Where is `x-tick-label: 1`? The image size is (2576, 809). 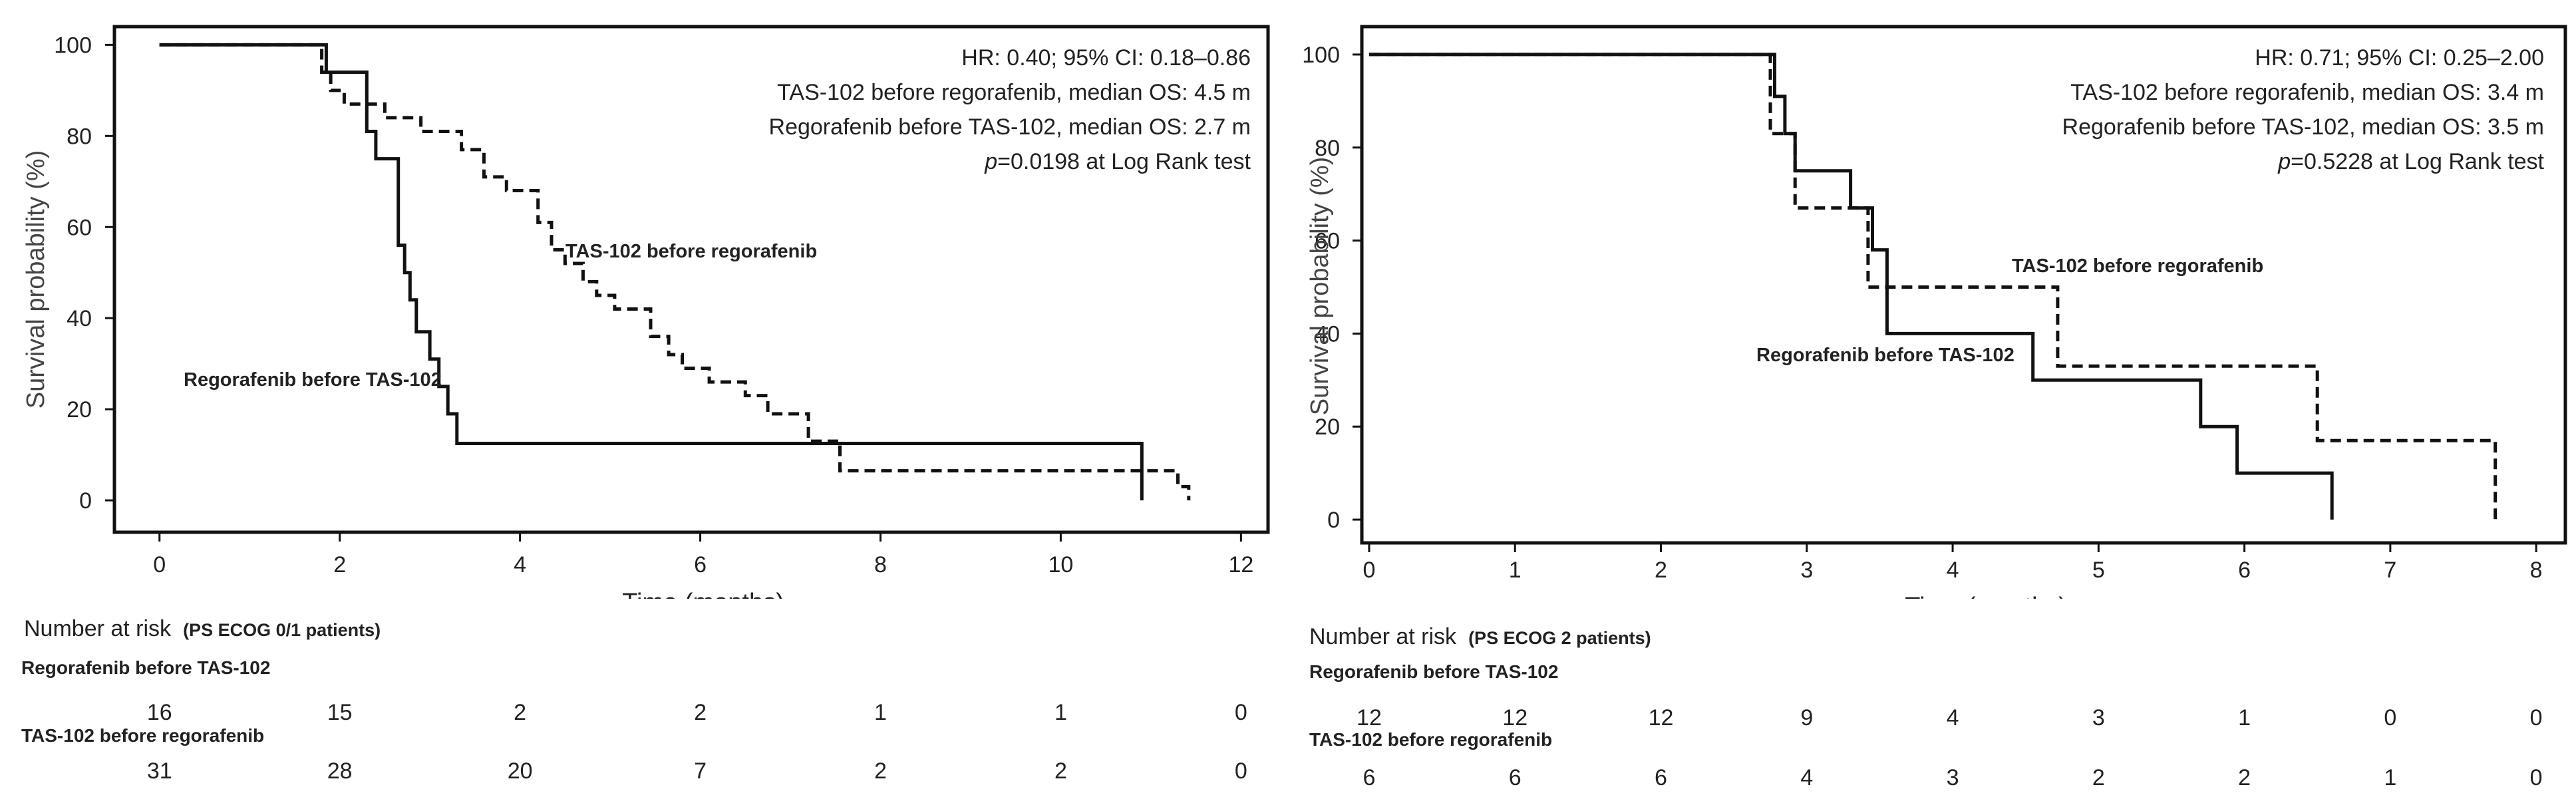 x-tick-label: 1 is located at coordinates (1515, 571).